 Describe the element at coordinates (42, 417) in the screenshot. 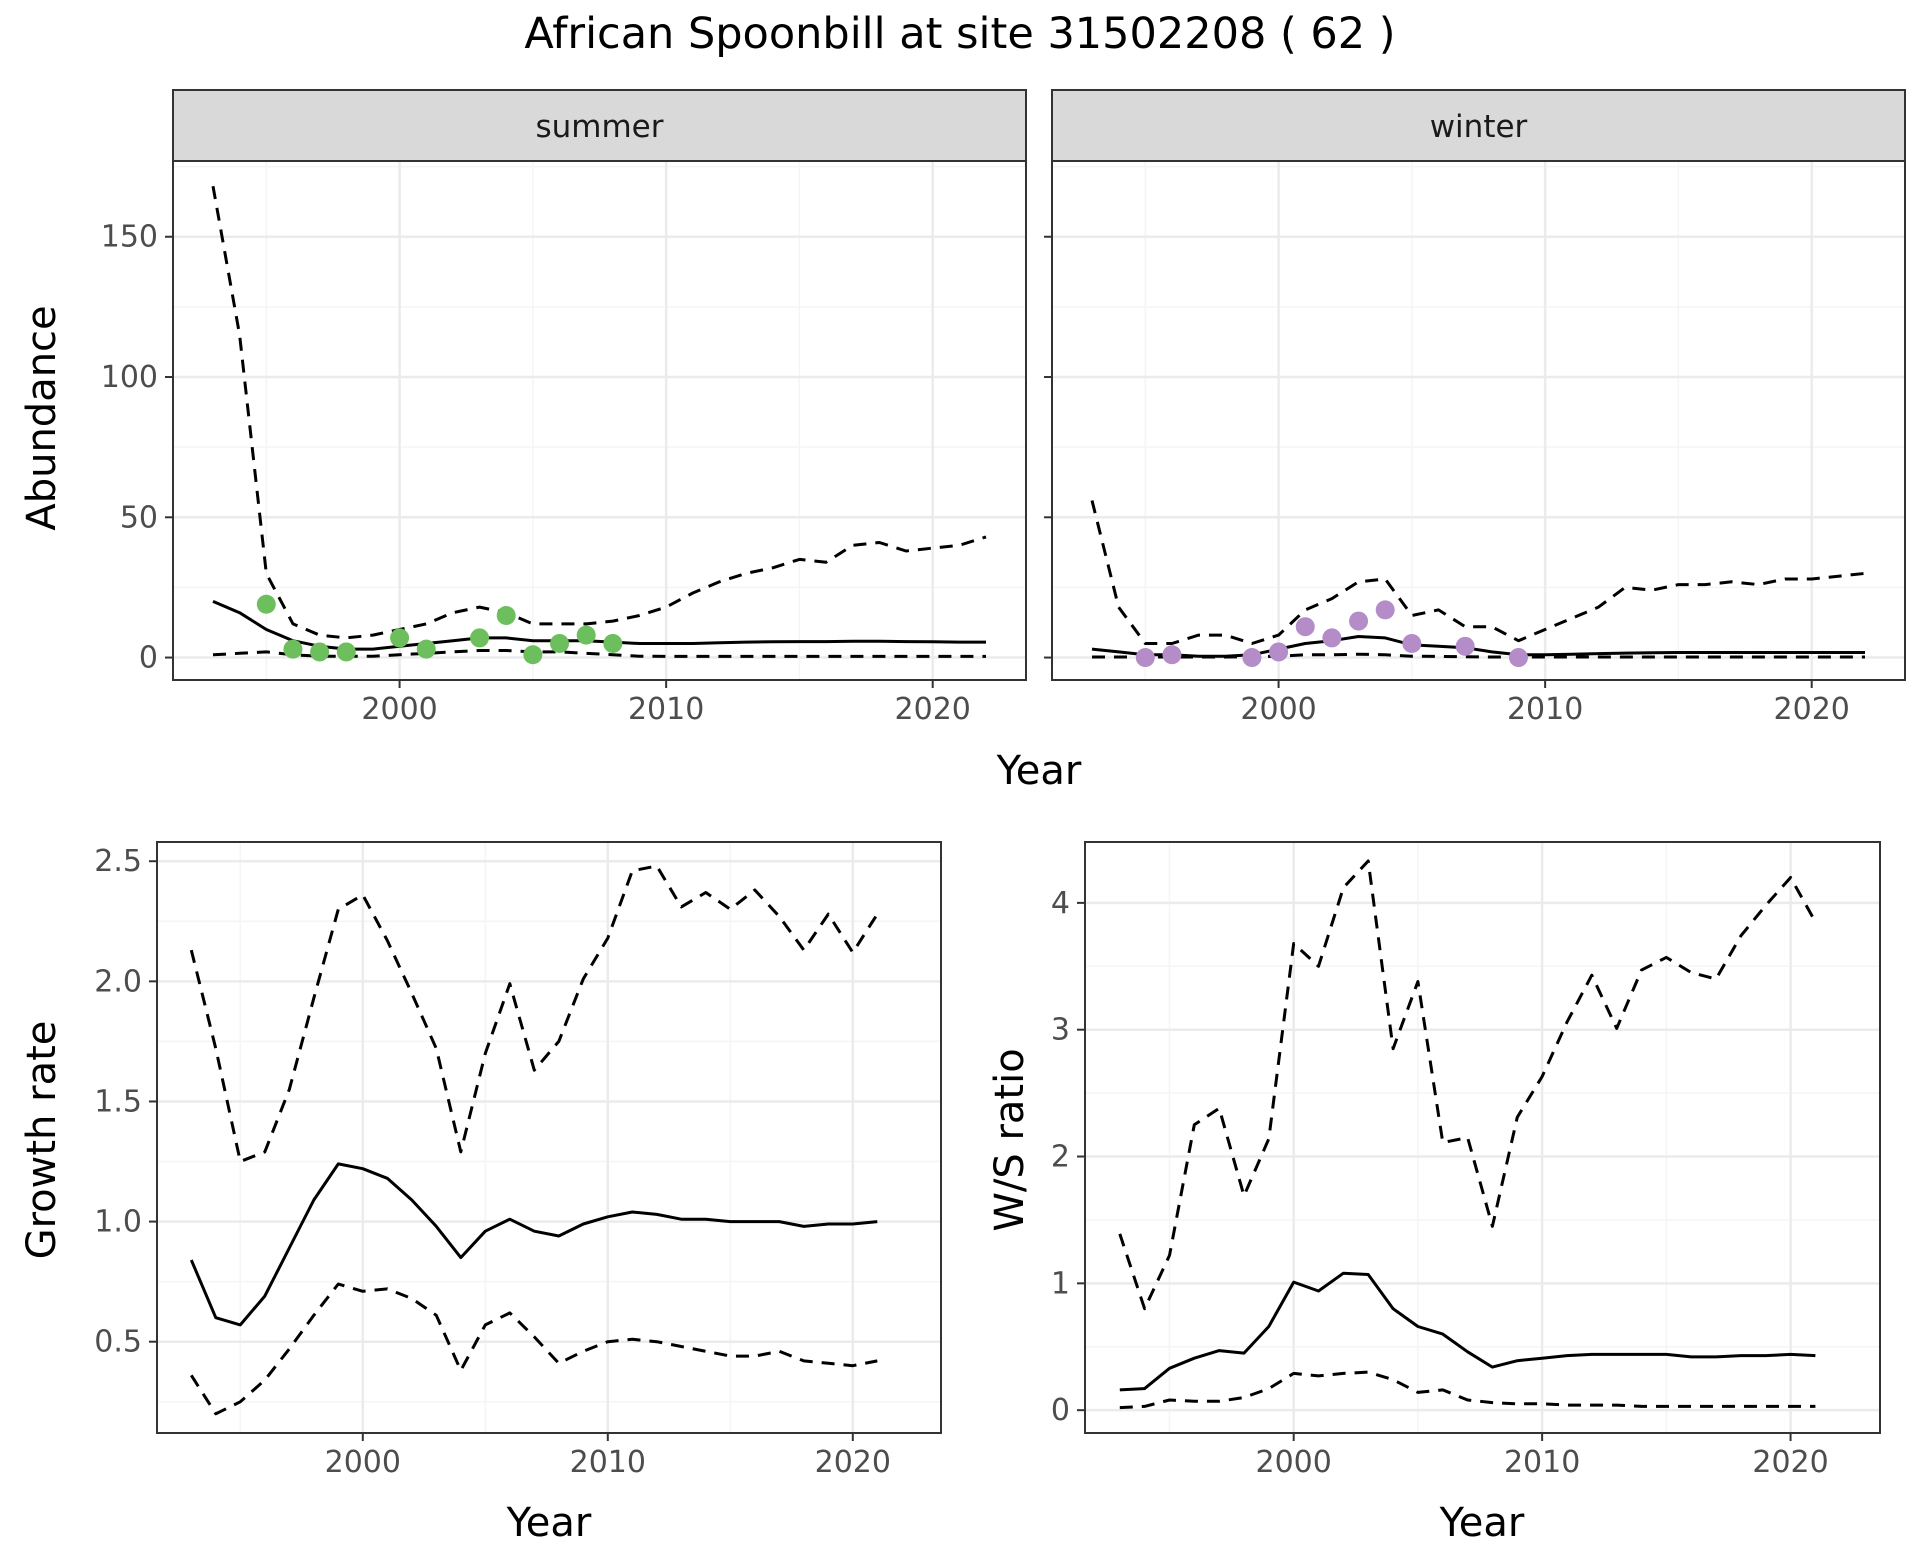

I see `y-axis-title-abundance: Abundance` at that location.